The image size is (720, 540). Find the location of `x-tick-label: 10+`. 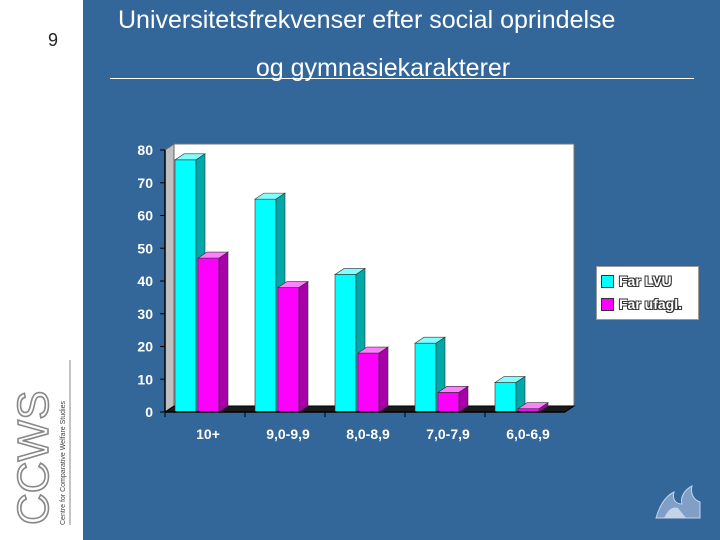

x-tick-label: 10+ is located at coordinates (208, 434).